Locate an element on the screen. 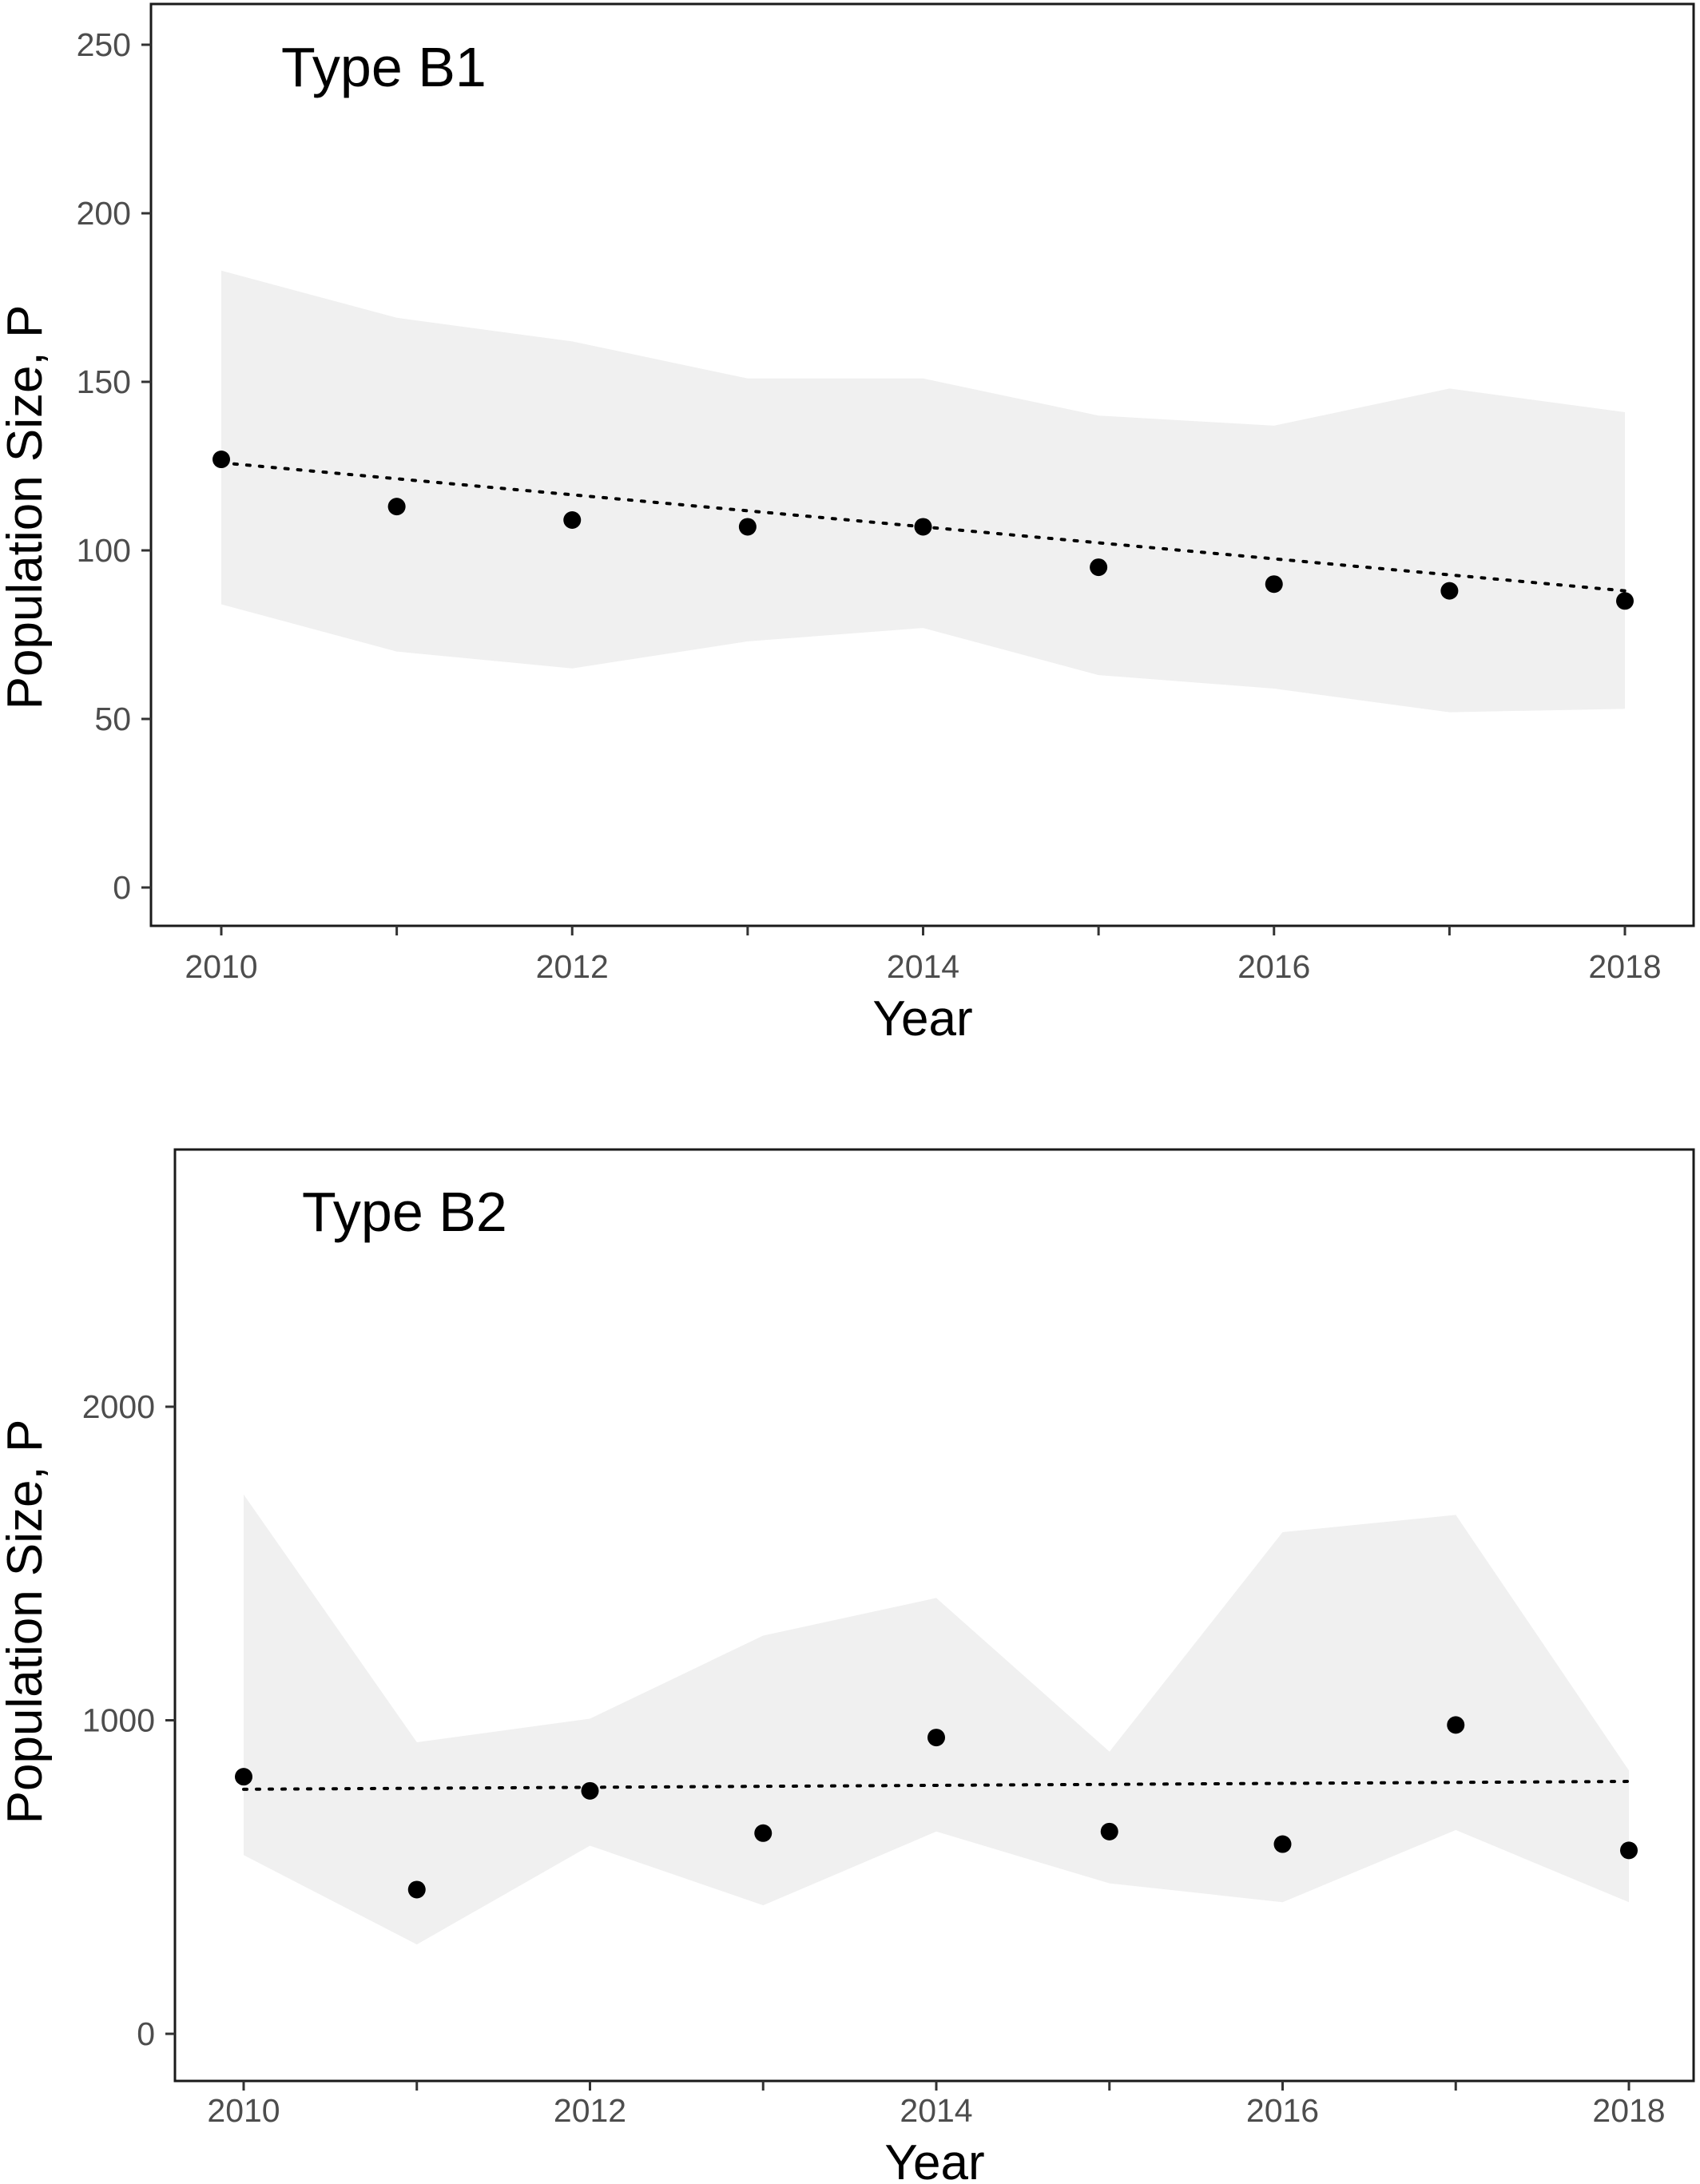 The image size is (1700, 2184). panel-b2-trend-group is located at coordinates (936, 1786).